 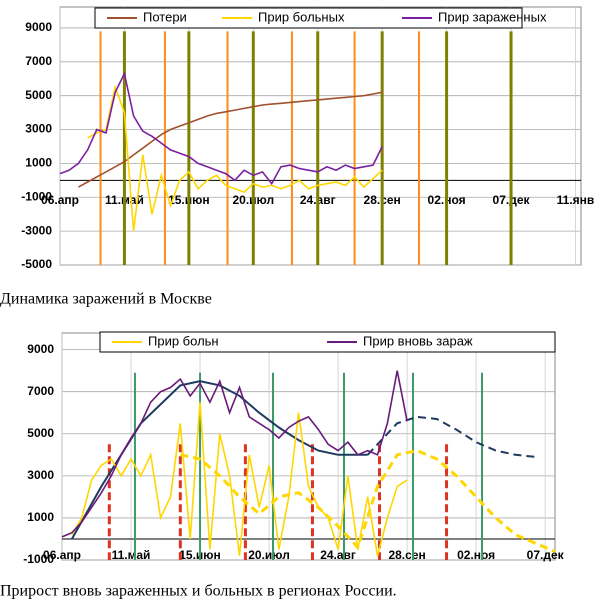 I want to click on legend-label: Прир больн, so click(x=183, y=340).